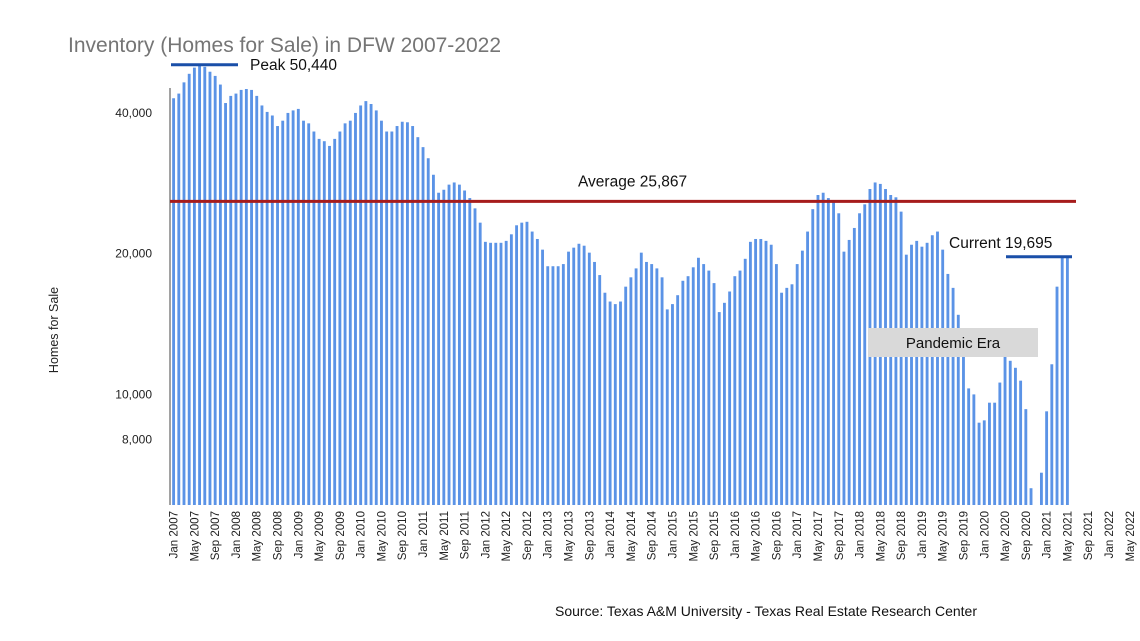  What do you see at coordinates (137, 440) in the screenshot?
I see `y-tick-label: 8,000` at bounding box center [137, 440].